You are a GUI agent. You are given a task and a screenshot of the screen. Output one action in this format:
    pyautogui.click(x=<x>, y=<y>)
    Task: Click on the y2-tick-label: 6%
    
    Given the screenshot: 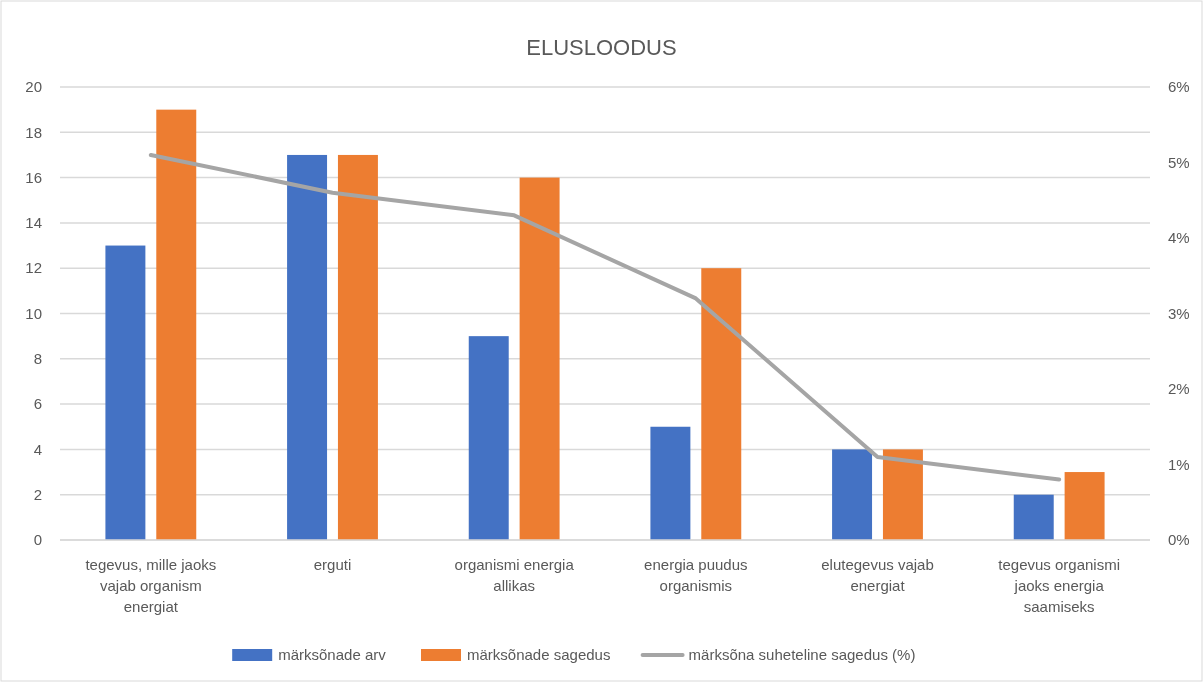 What is the action you would take?
    pyautogui.click(x=1179, y=87)
    